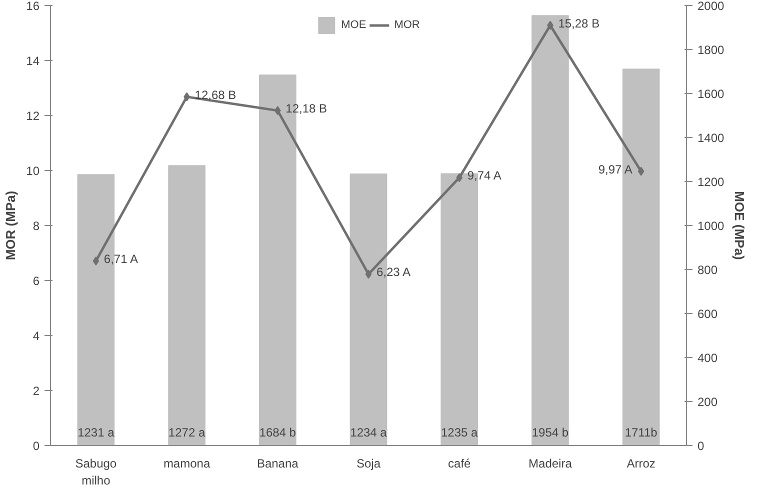 The height and width of the screenshot is (495, 758). Describe the element at coordinates (36, 336) in the screenshot. I see `y-tick-label: 4` at that location.